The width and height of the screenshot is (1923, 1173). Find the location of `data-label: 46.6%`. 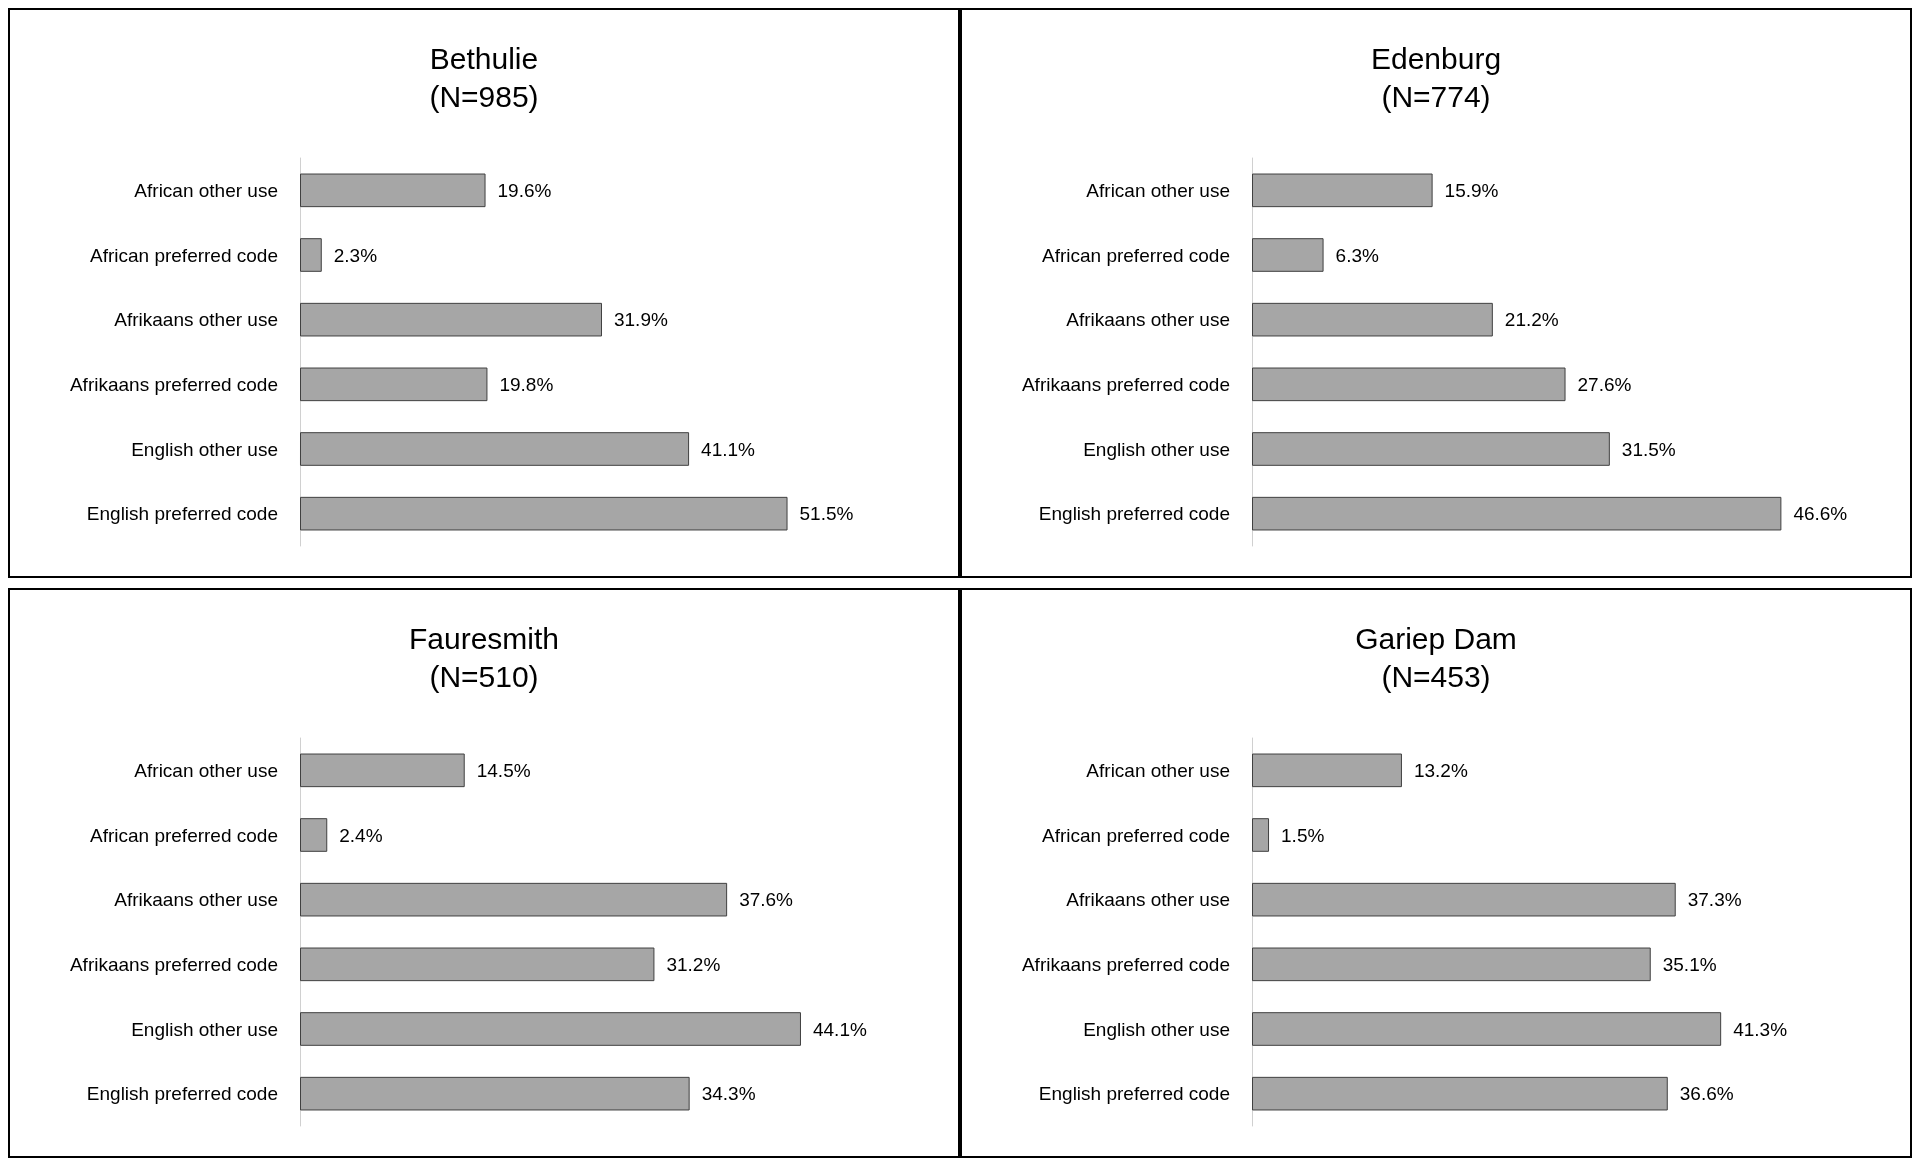

data-label: 46.6% is located at coordinates (1820, 514).